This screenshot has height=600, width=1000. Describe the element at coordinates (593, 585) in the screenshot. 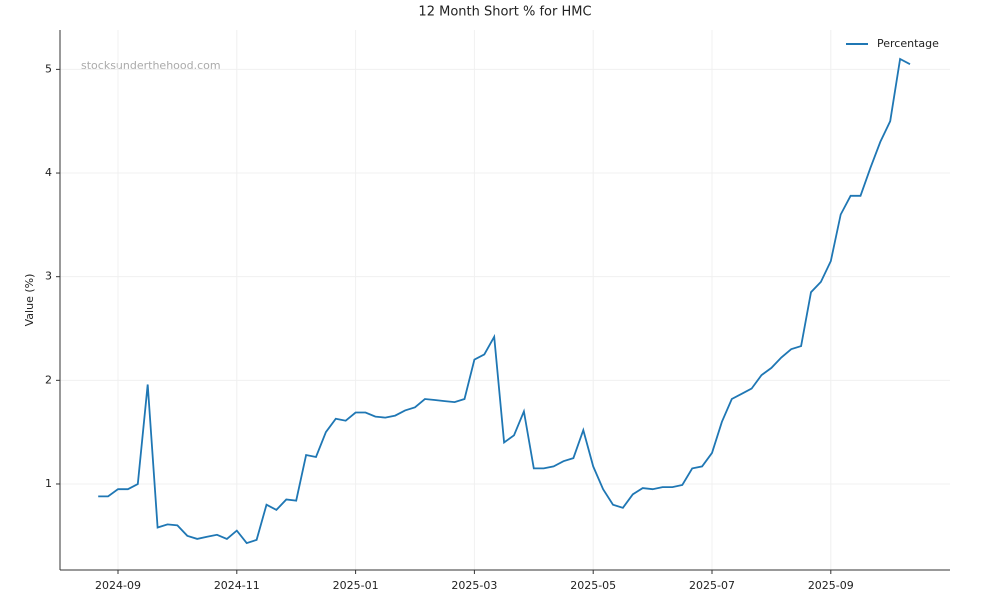

I see `x-tick-label: 2025-05` at that location.